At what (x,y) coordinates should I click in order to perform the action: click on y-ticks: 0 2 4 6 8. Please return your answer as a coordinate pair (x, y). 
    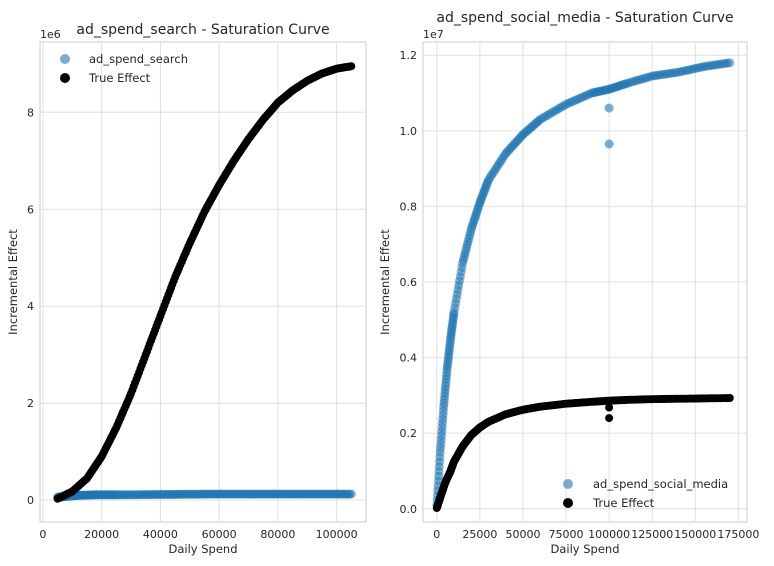
    Looking at the image, I should click on (30, 306).